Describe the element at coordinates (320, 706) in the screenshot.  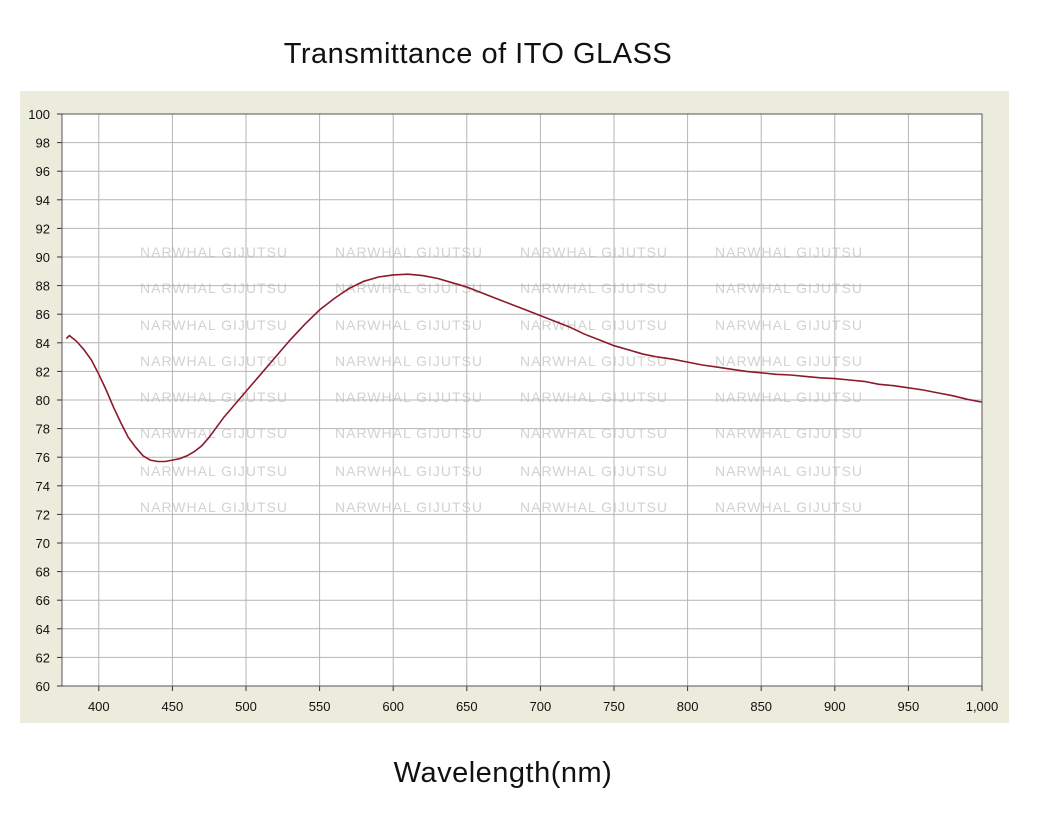
I see `x-tick-label: 550` at that location.